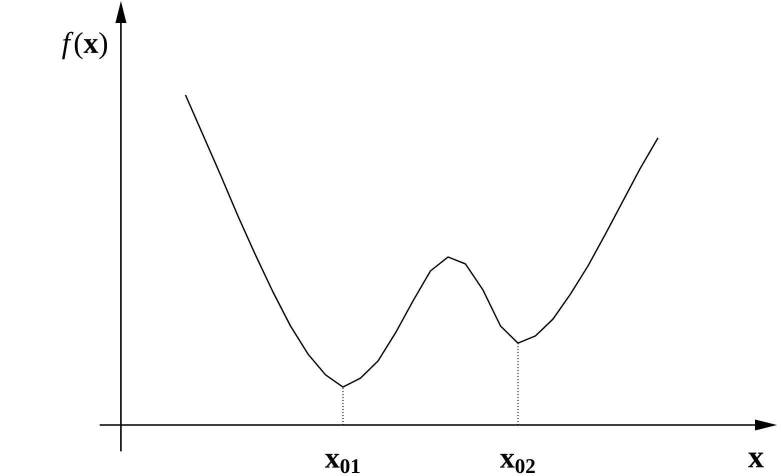  I want to click on x-tick-label: x$_{01}$, so click(342, 464).